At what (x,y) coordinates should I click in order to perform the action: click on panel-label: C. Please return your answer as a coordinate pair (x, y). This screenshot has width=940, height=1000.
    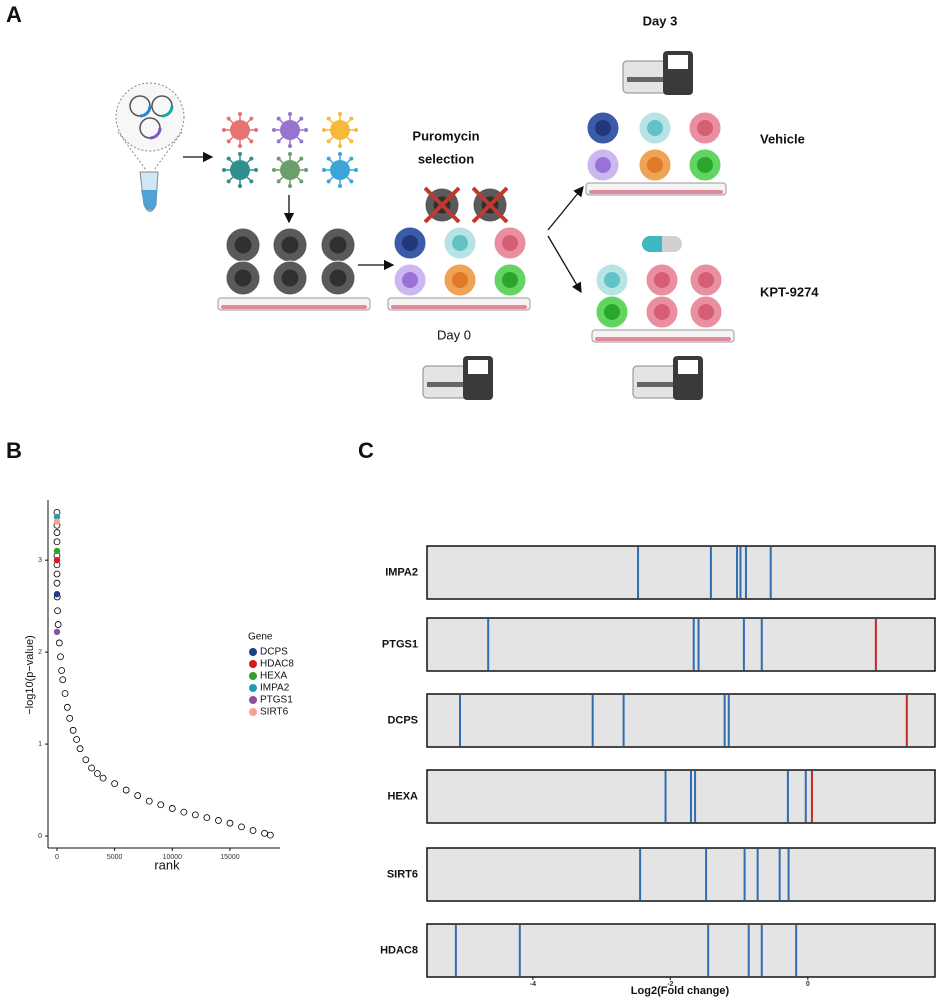
    Looking at the image, I should click on (366, 450).